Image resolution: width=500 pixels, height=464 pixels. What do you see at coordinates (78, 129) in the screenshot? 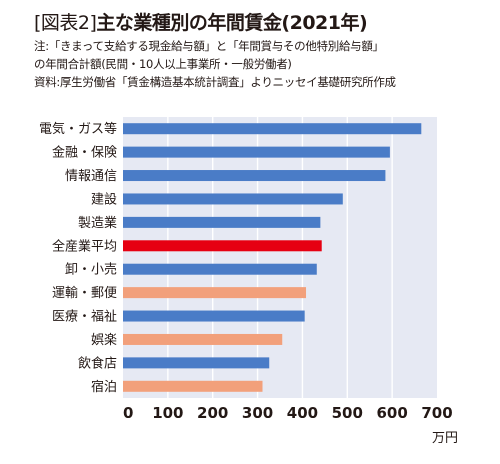
I see `category-label: 電気・ガス等` at bounding box center [78, 129].